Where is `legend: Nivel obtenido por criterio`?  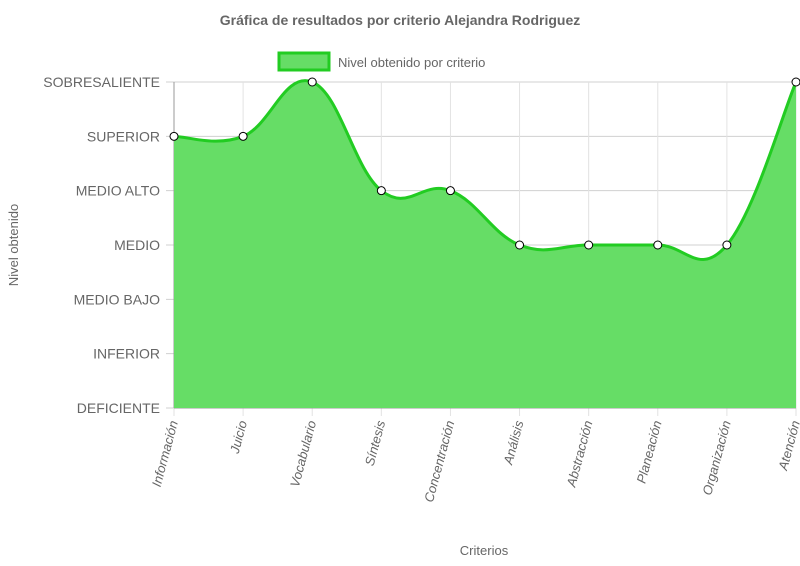
legend: Nivel obtenido por criterio is located at coordinates (381, 61).